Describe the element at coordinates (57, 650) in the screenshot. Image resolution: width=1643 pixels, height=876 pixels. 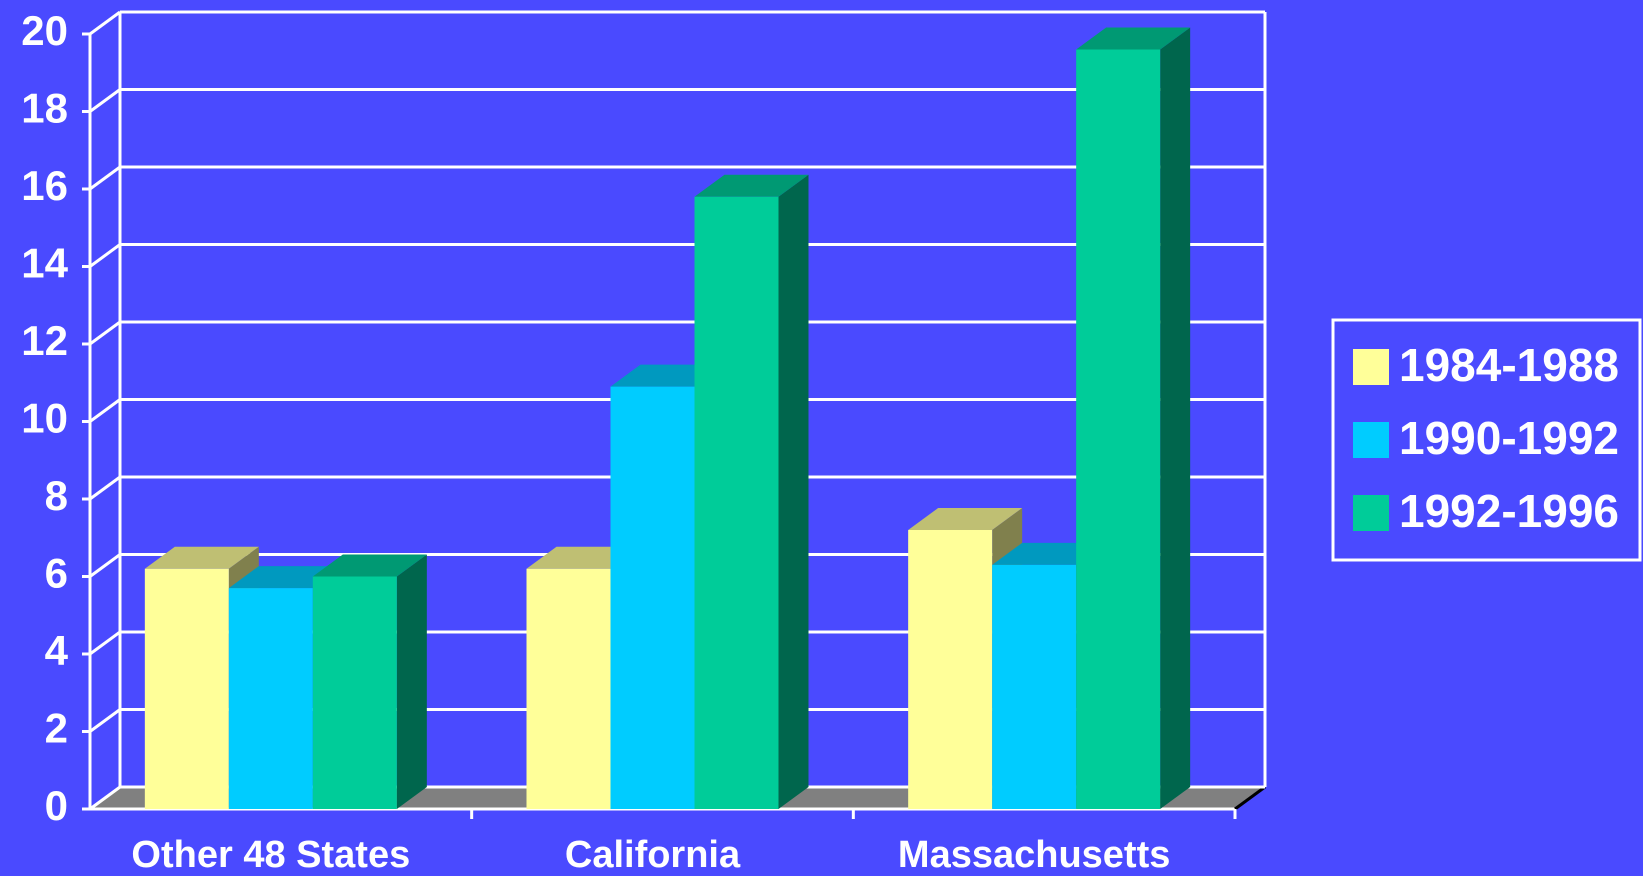
I see `y-tick-label: 4` at that location.